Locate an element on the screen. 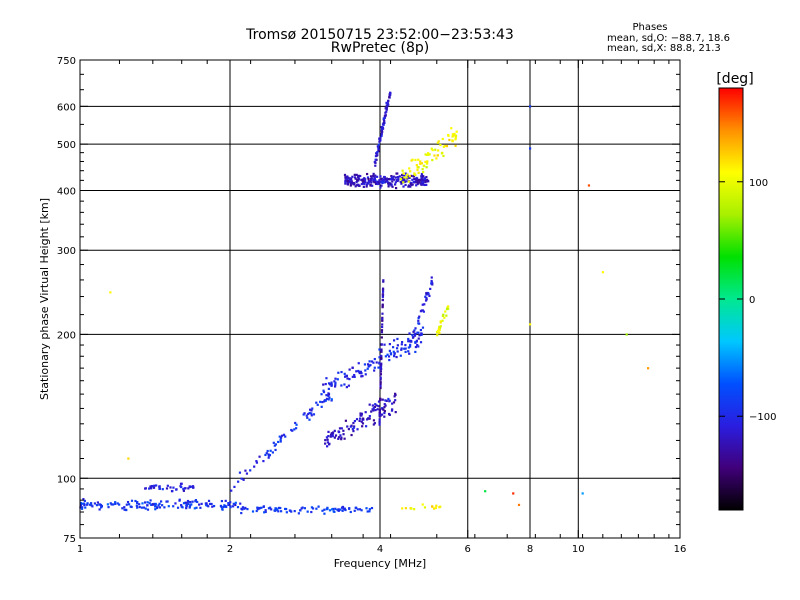 The width and height of the screenshot is (800, 600). y-tick-label: 200 is located at coordinates (66, 335).